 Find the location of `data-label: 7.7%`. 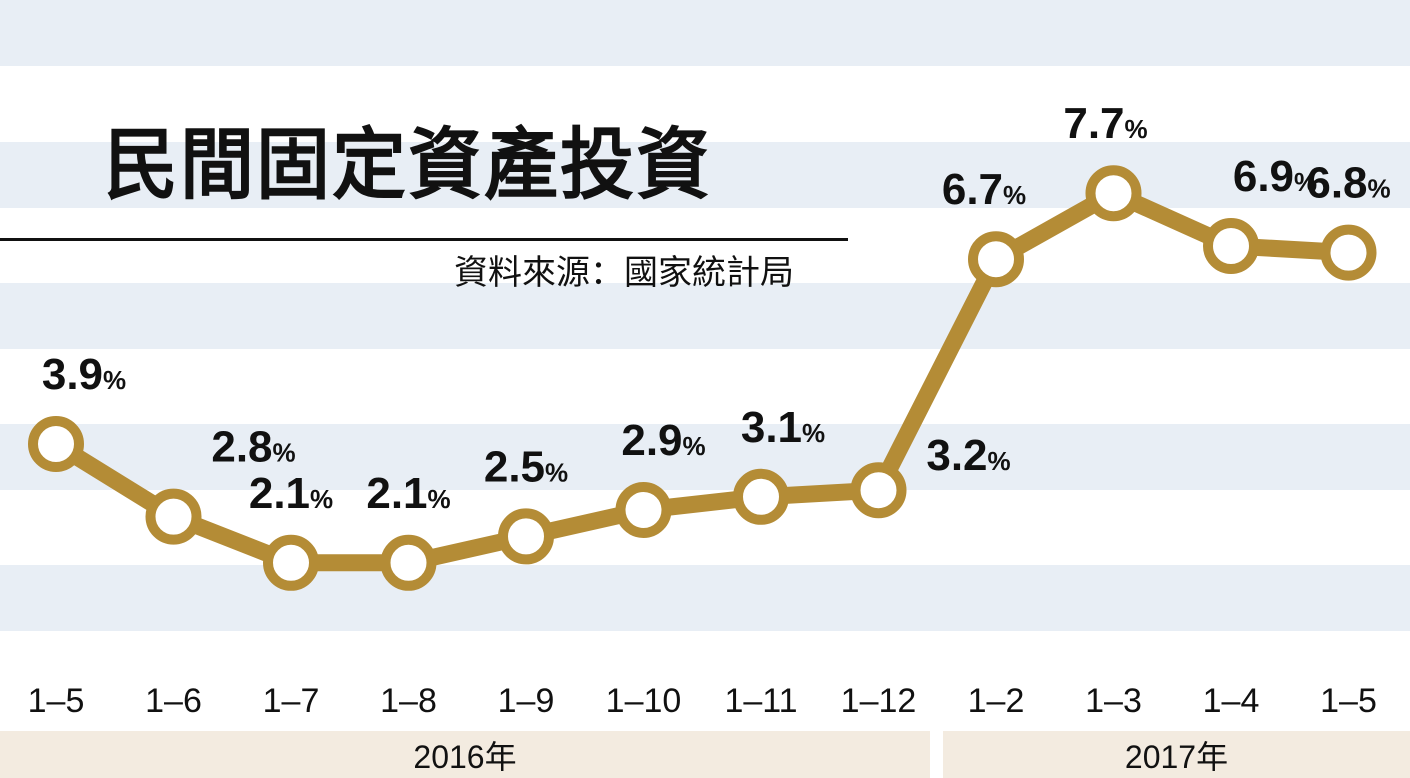

data-label: 7.7% is located at coordinates (1105, 123).